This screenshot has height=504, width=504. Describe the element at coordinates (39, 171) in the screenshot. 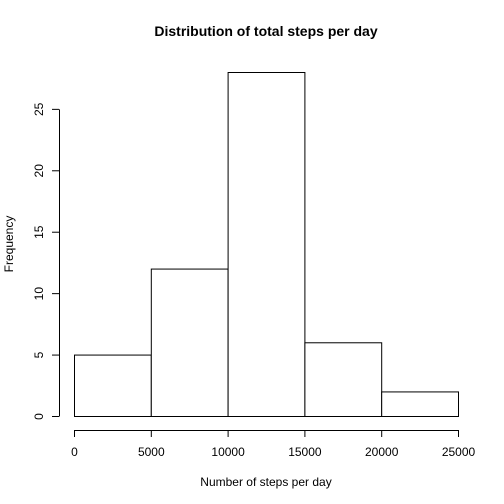

I see `y-tick-label: 20` at that location.